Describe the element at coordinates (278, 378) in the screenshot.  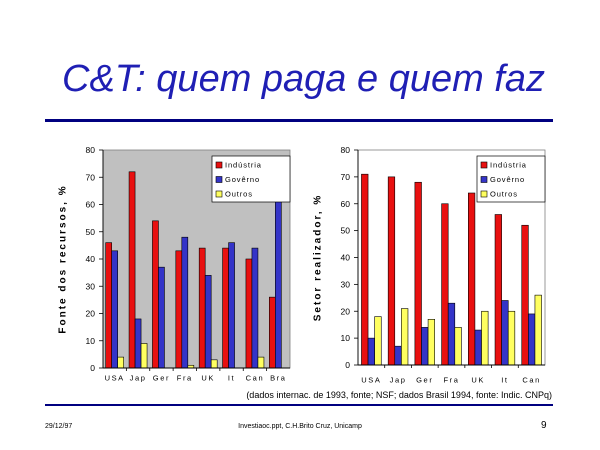
I see `x-tick-label: Bra` at that location.